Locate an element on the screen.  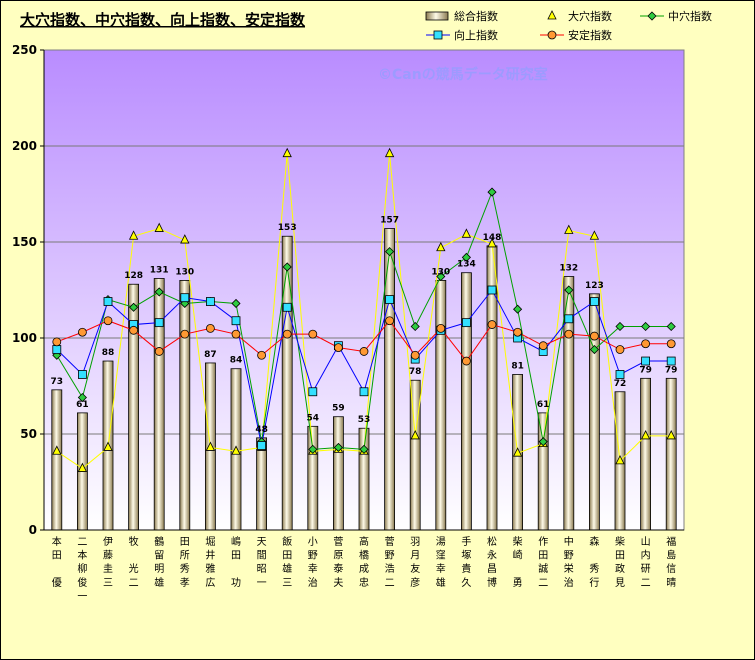
x-tick-char: 所 is located at coordinates (185, 556).